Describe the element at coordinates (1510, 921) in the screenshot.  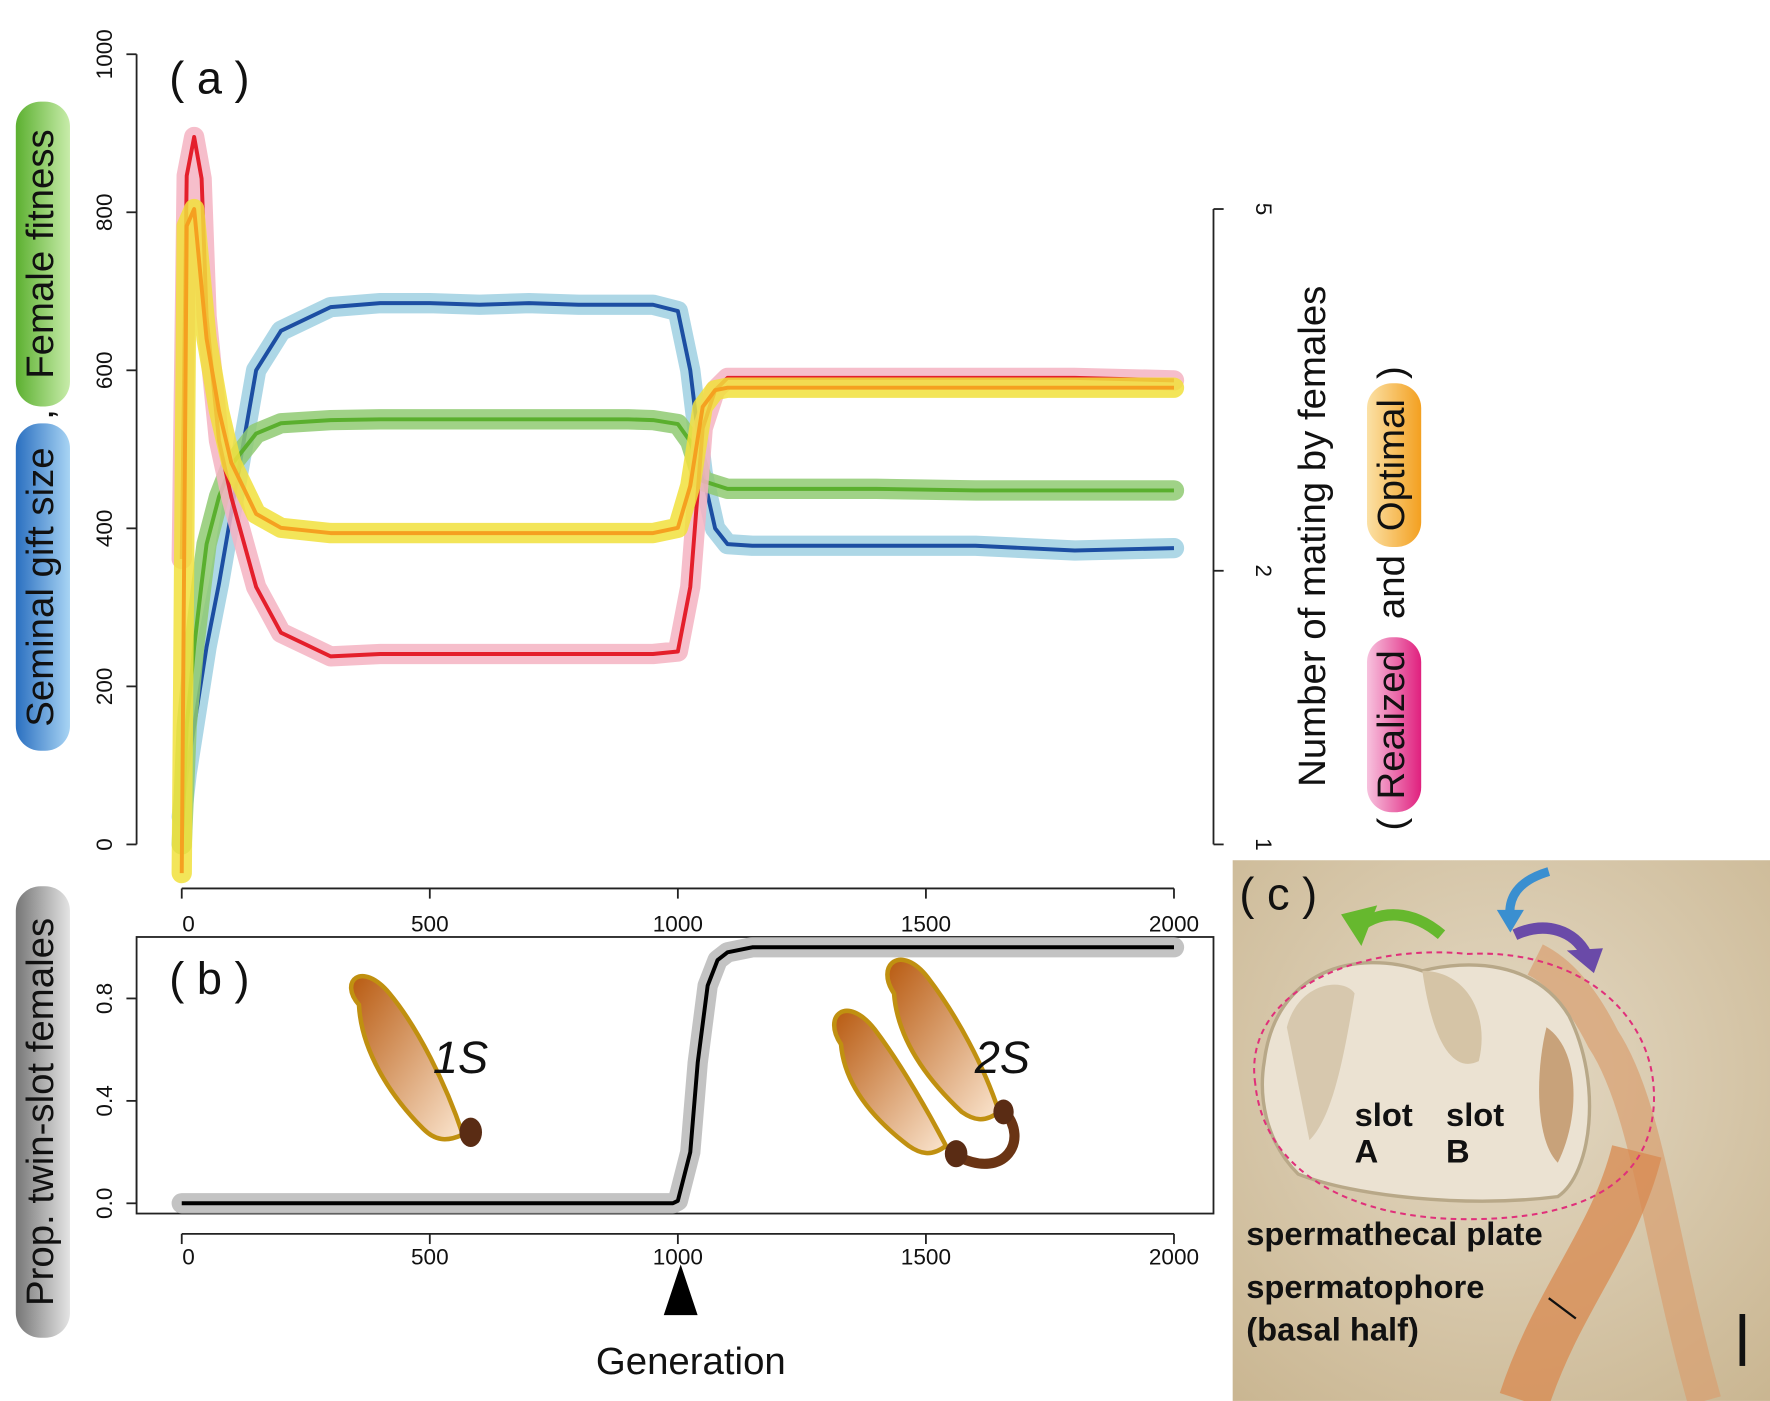
I see `arrow-blue-head` at that location.